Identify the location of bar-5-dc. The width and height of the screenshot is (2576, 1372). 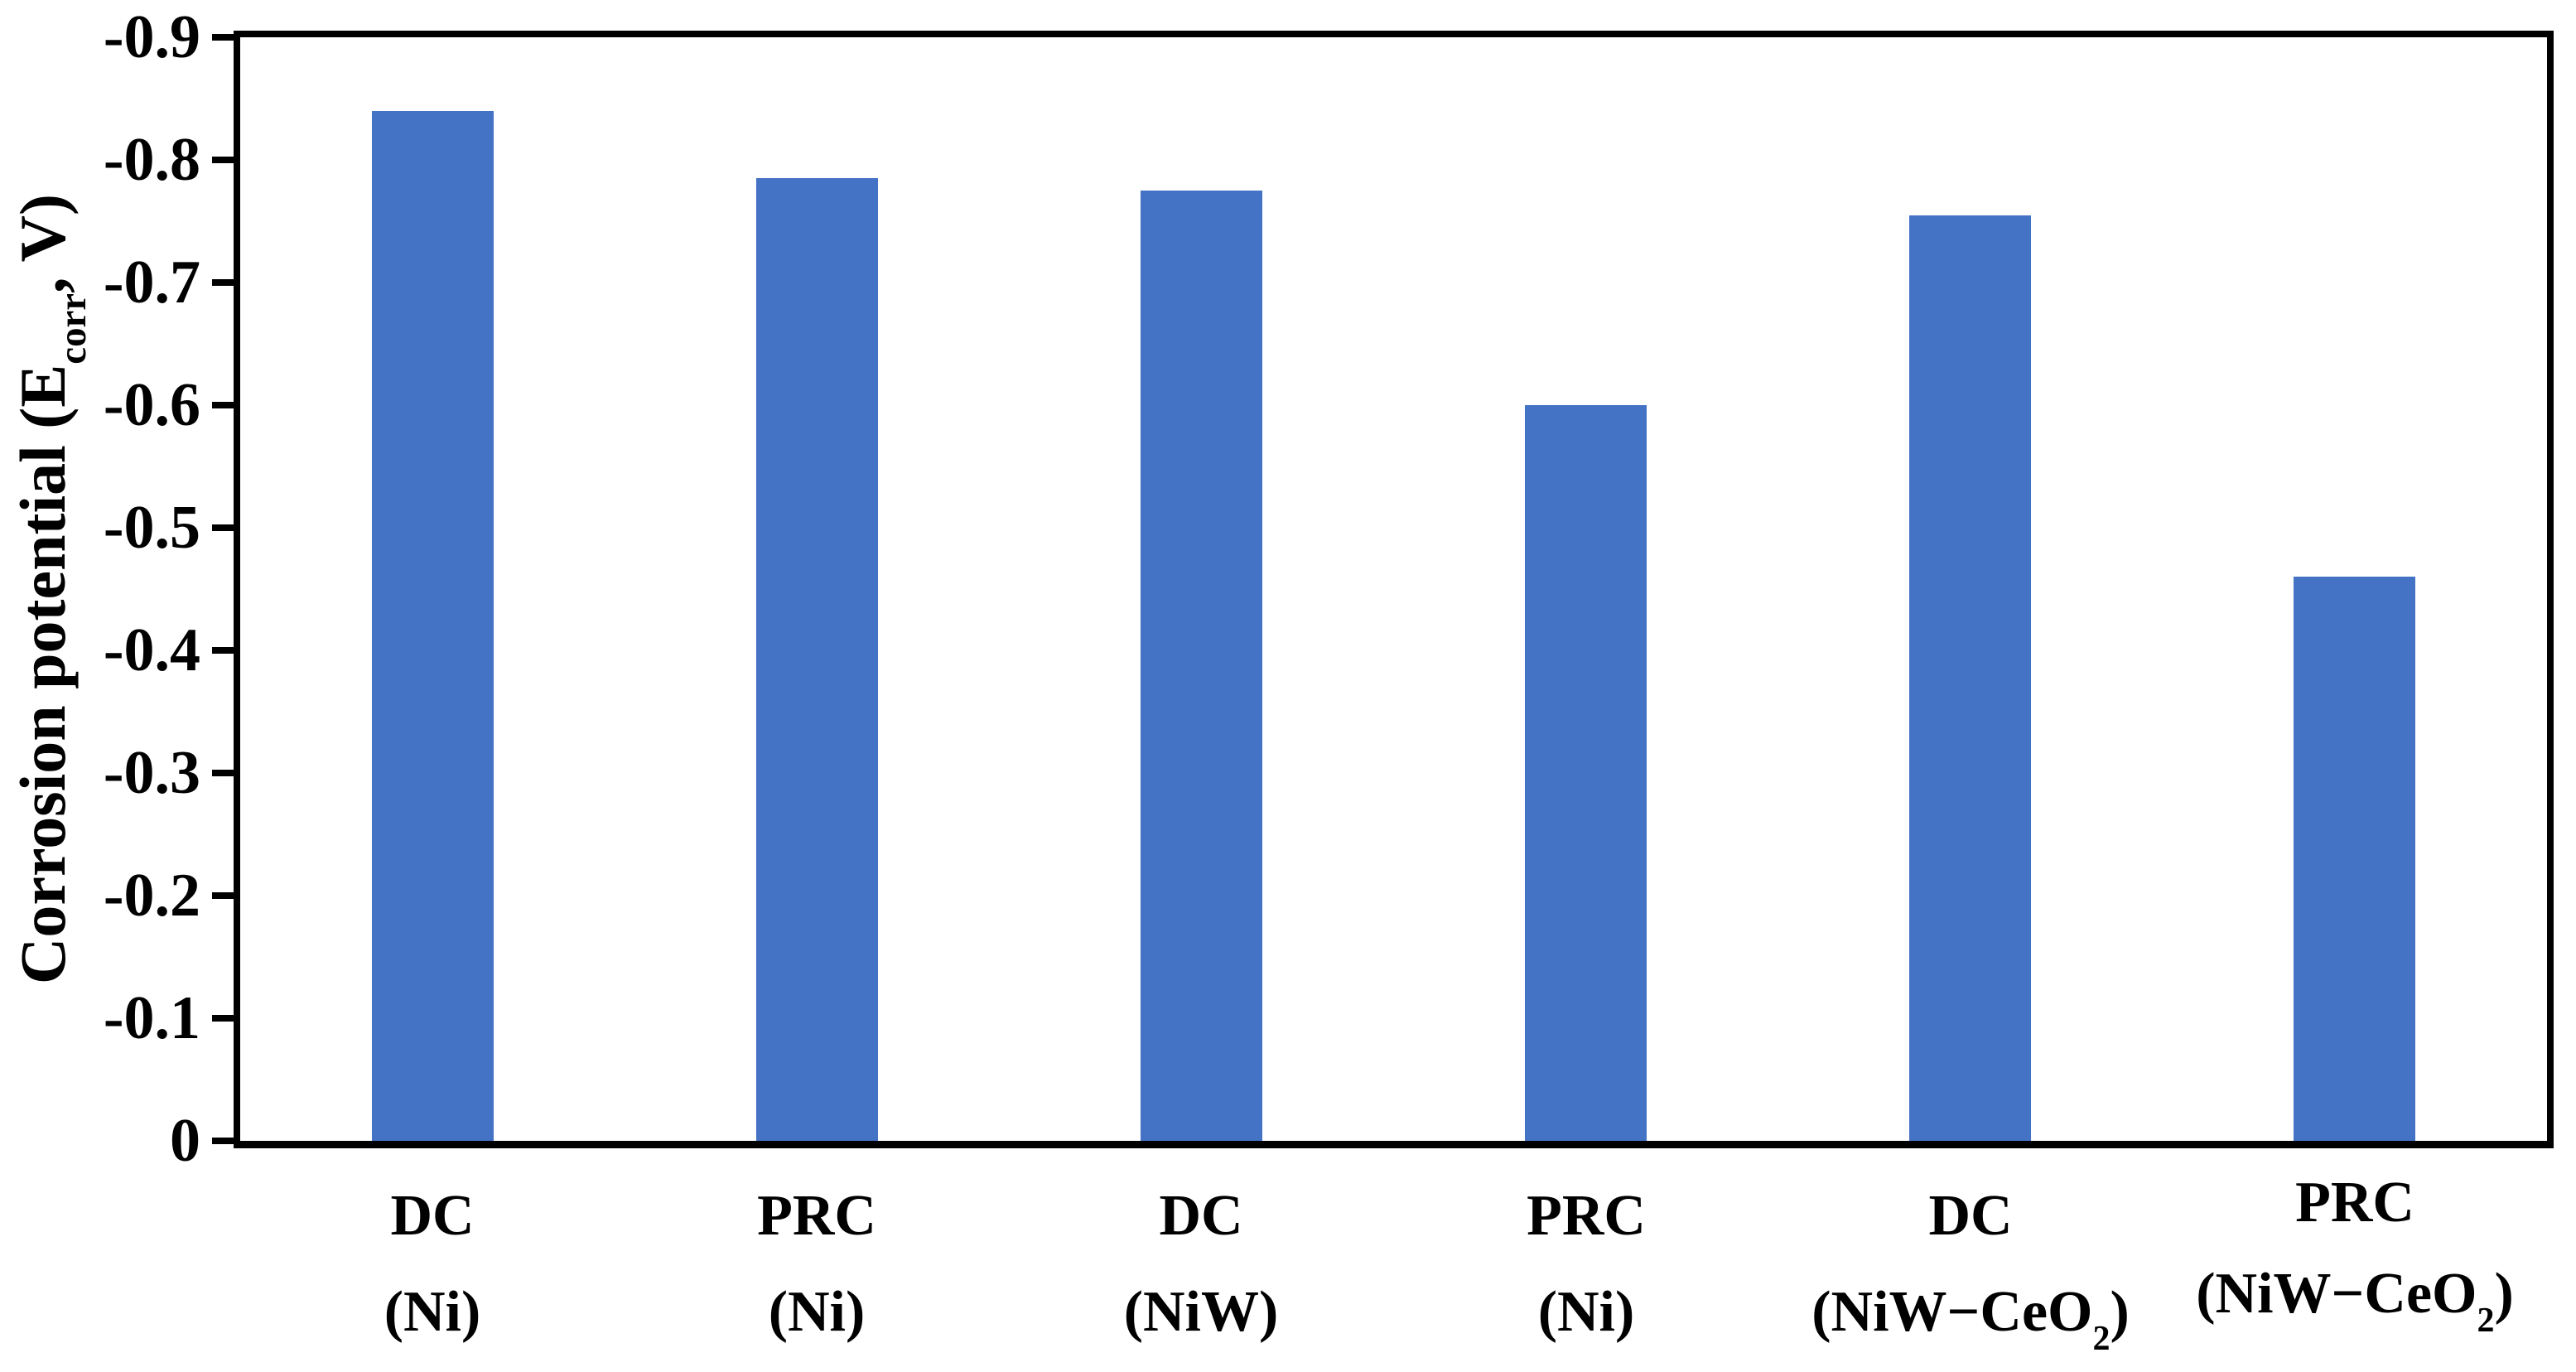
(1970, 678).